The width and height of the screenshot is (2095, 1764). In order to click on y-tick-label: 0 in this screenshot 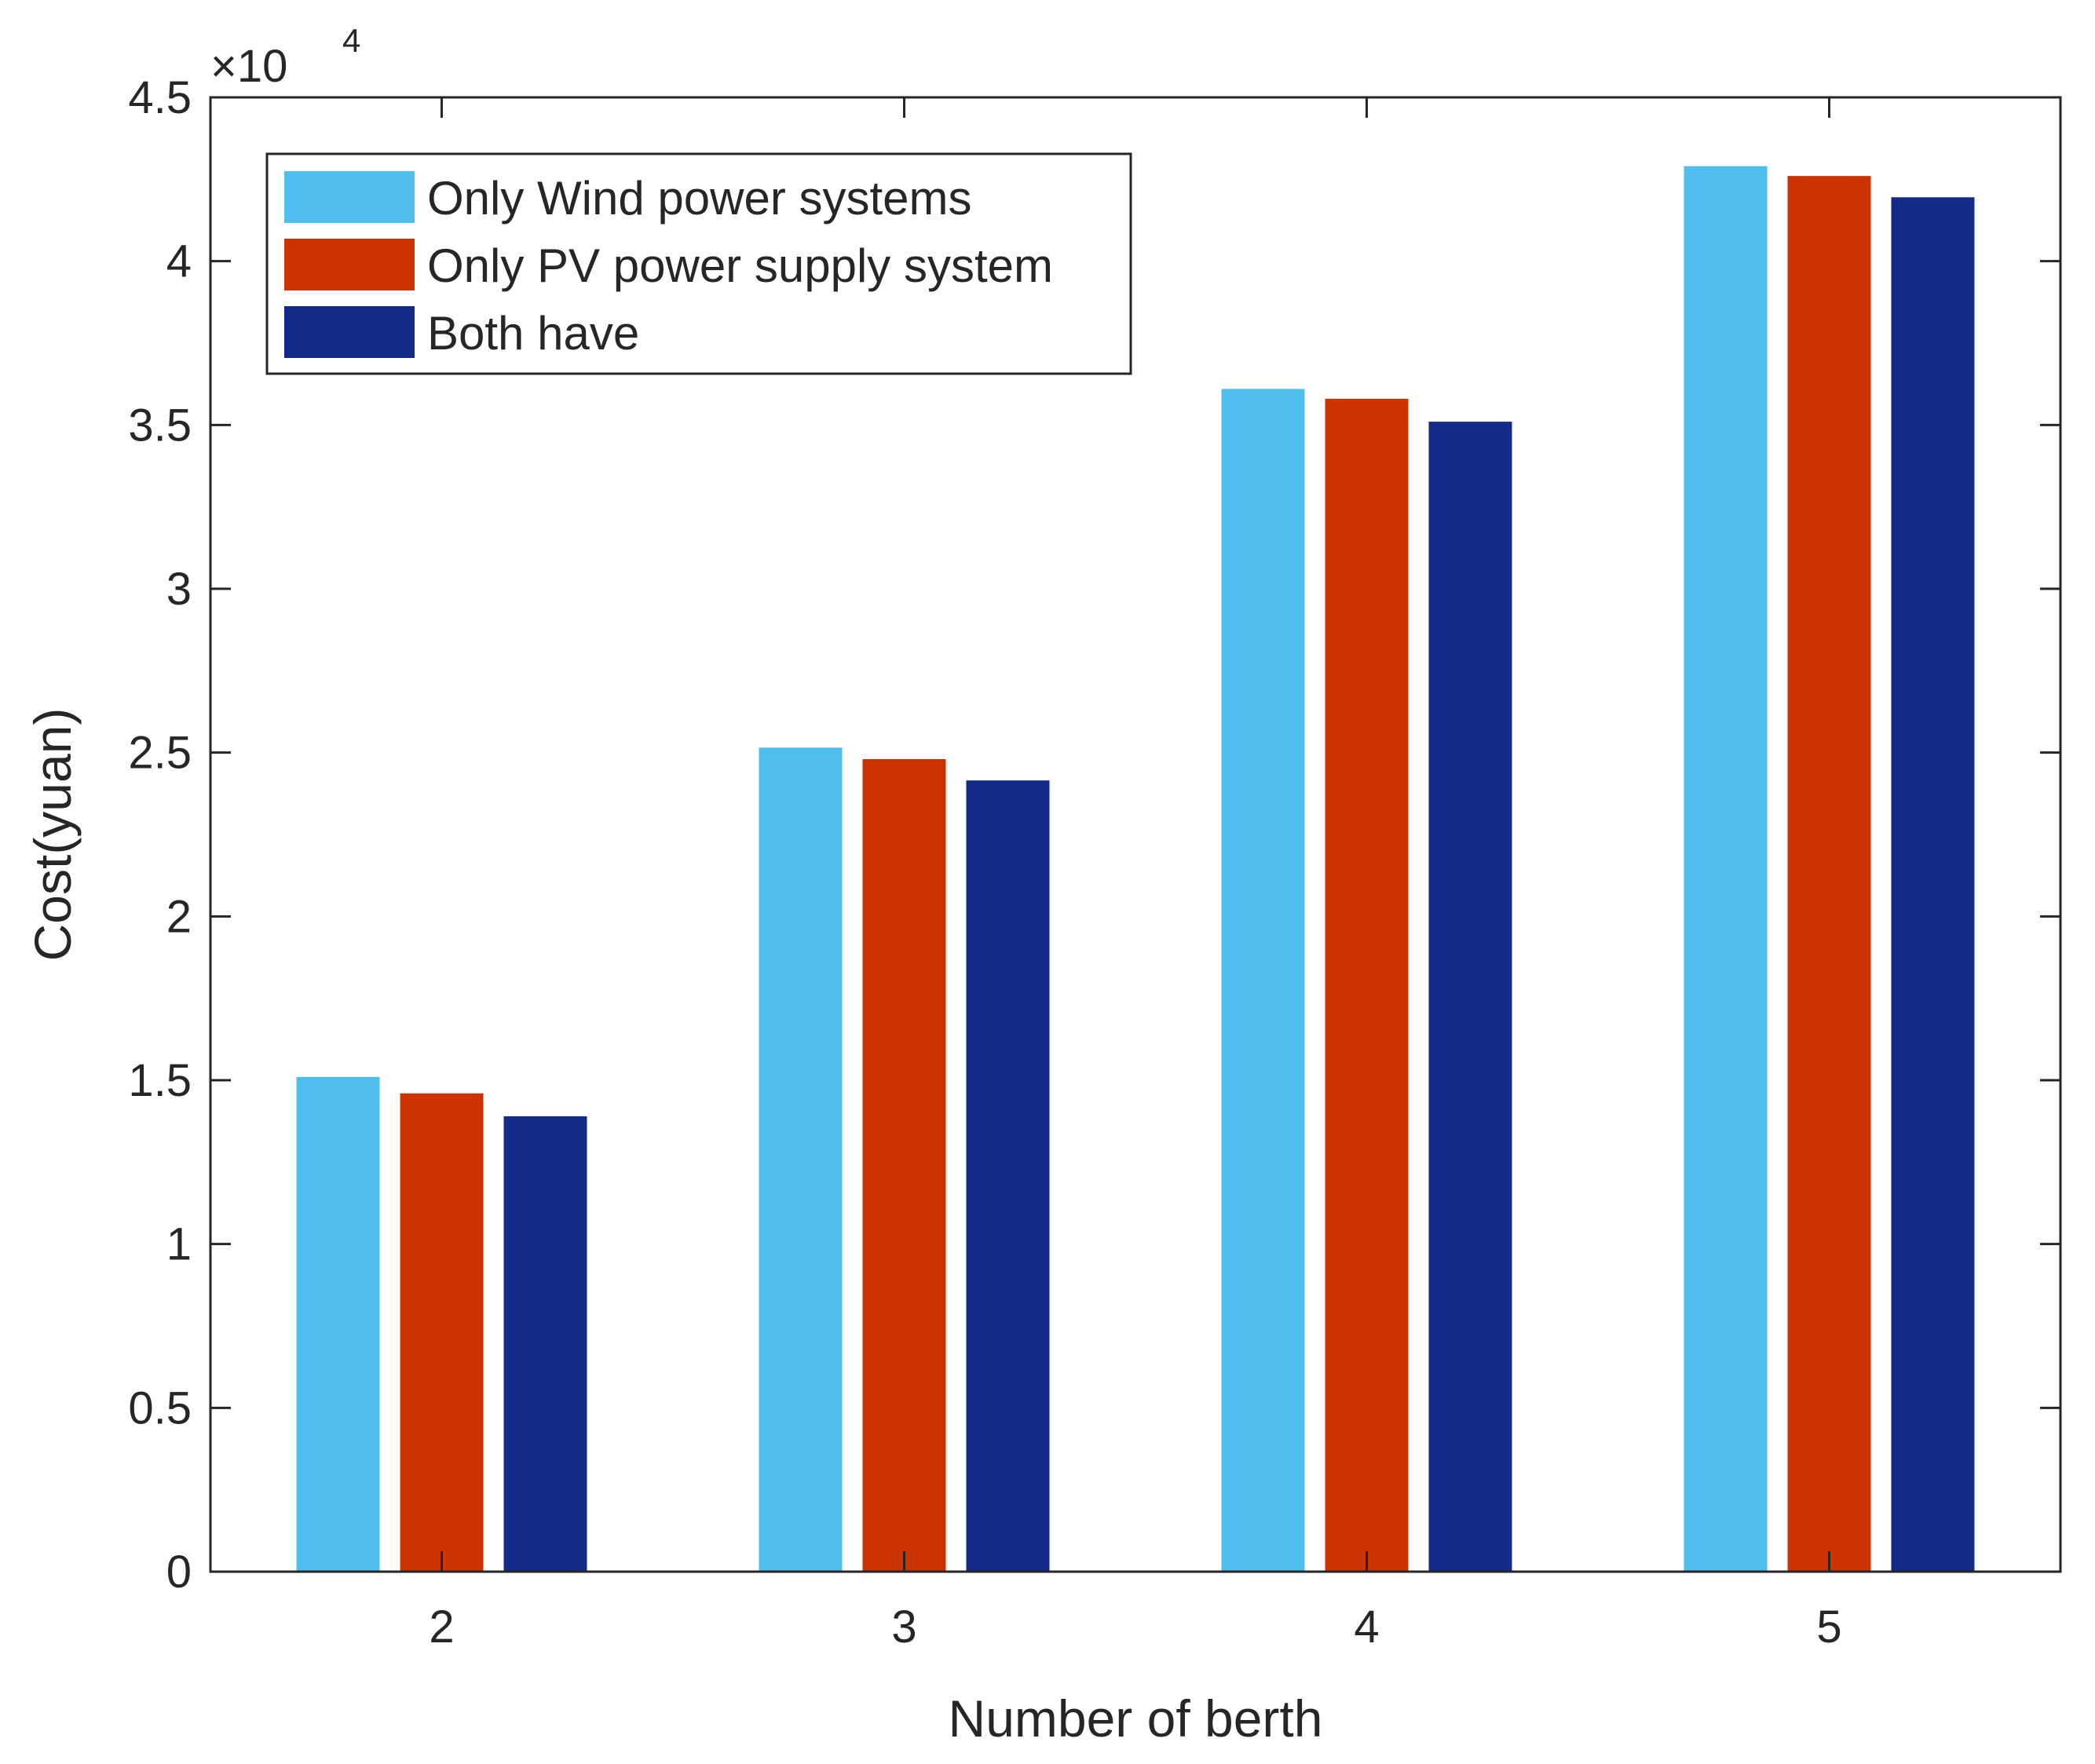, I will do `click(179, 1572)`.